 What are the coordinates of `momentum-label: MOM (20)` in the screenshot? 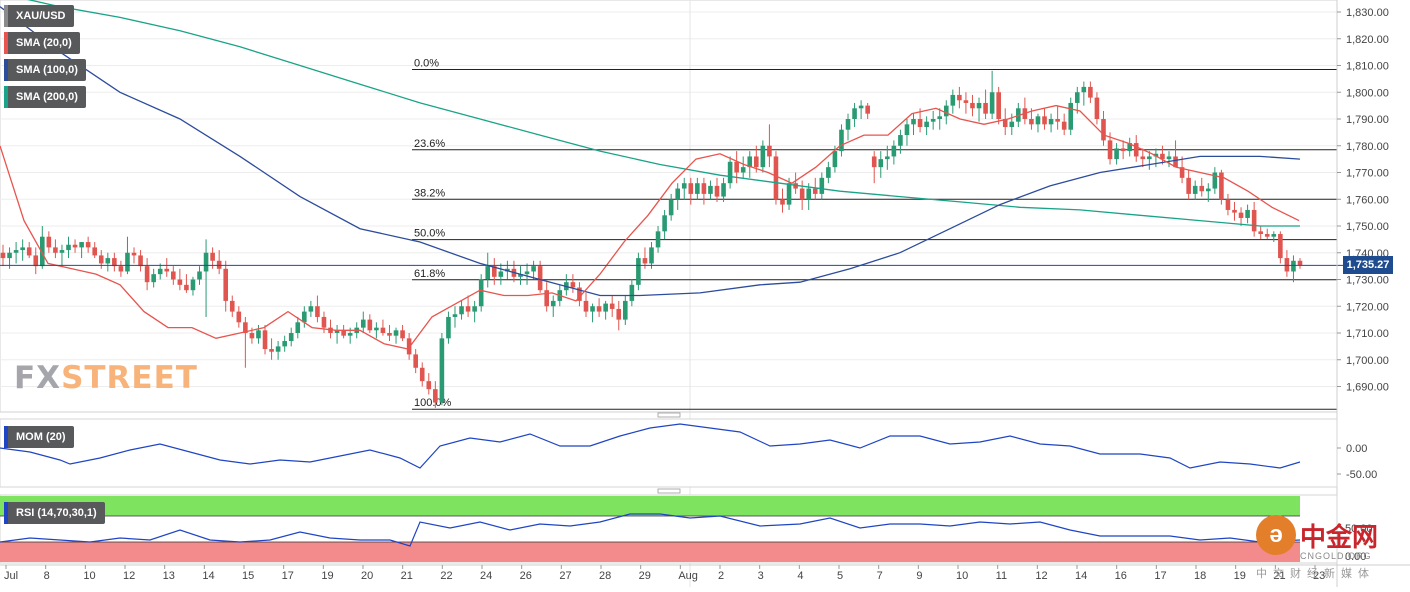 It's located at (39, 437).